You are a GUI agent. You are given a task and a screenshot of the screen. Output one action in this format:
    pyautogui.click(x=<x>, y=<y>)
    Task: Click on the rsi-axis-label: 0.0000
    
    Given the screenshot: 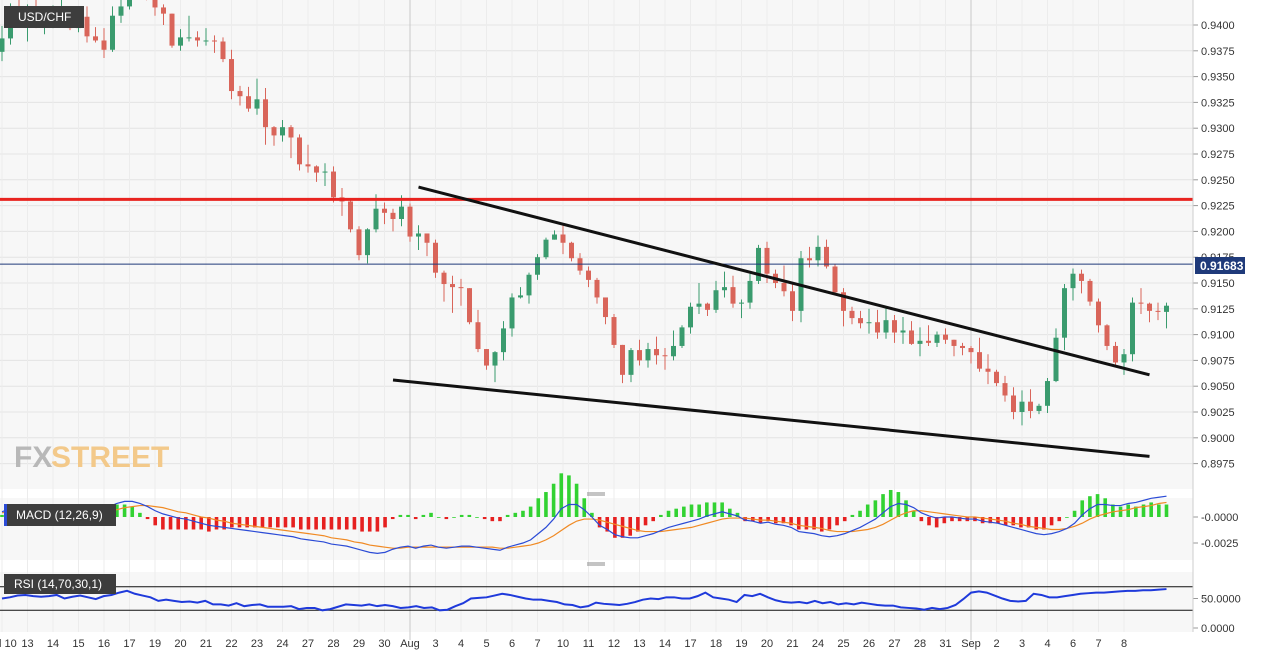 What is the action you would take?
    pyautogui.click(x=1218, y=629)
    